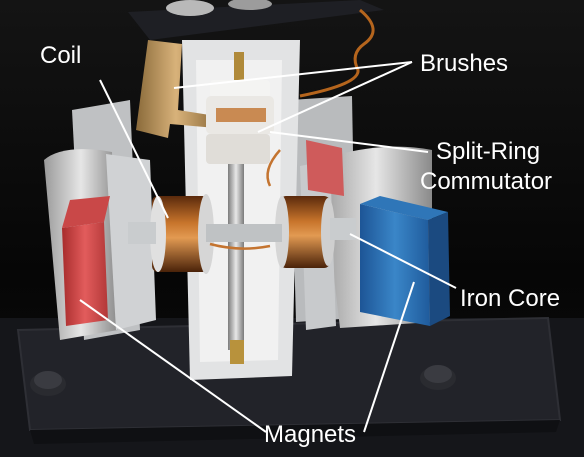 The image size is (584, 457). Describe the element at coordinates (293, 75) in the screenshot. I see `brushes-pointer-left` at that location.